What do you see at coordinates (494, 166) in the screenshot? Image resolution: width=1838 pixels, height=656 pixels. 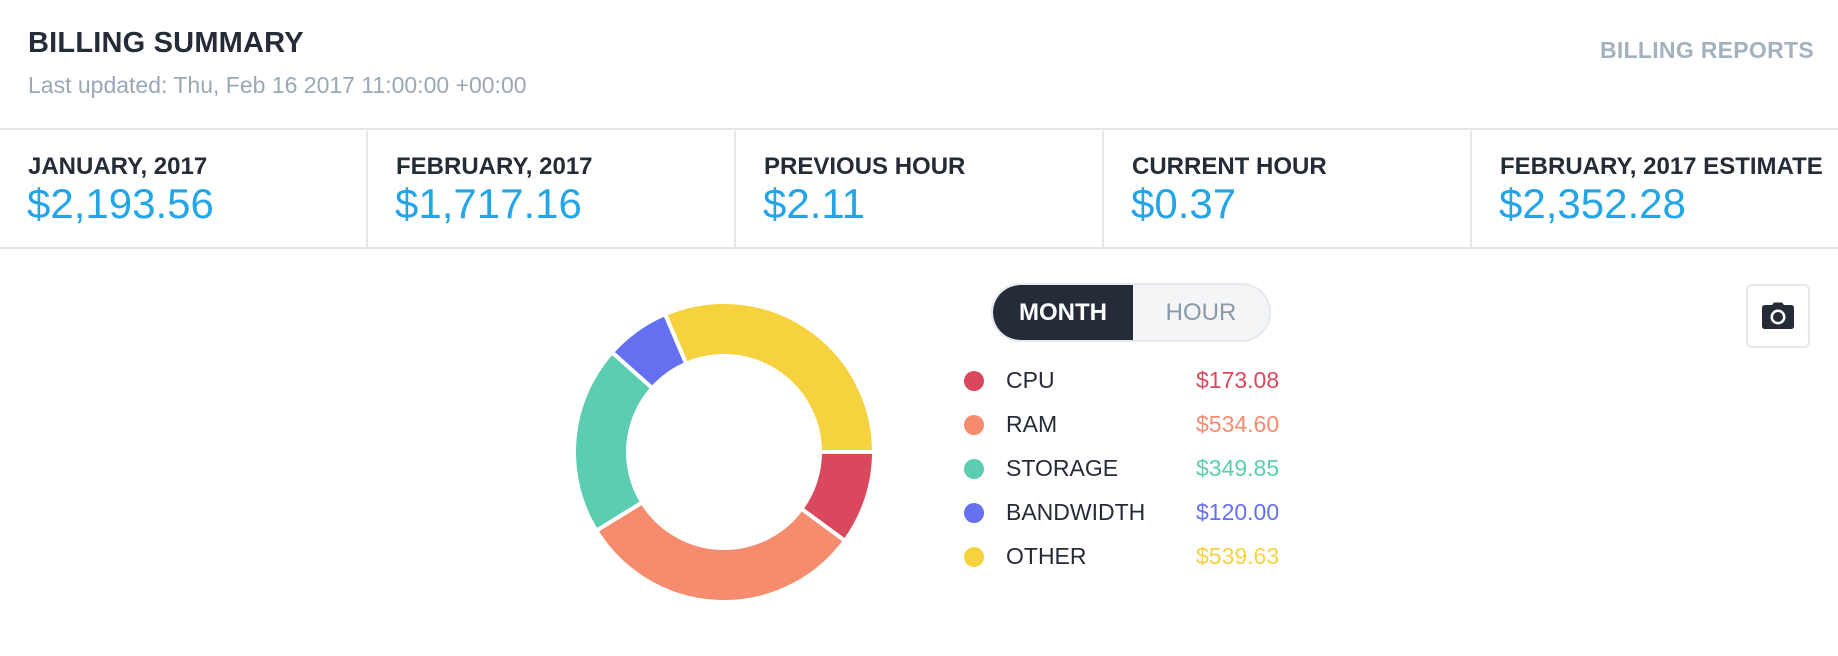 I see `stat-label: FEBRUARY, 2017` at bounding box center [494, 166].